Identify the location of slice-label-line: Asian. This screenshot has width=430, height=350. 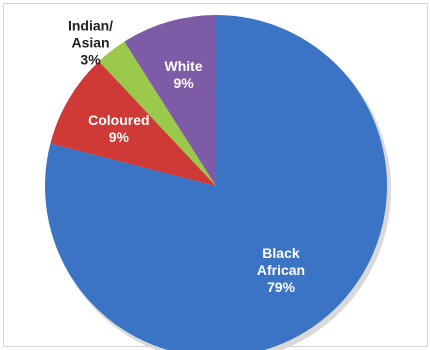
(90, 42).